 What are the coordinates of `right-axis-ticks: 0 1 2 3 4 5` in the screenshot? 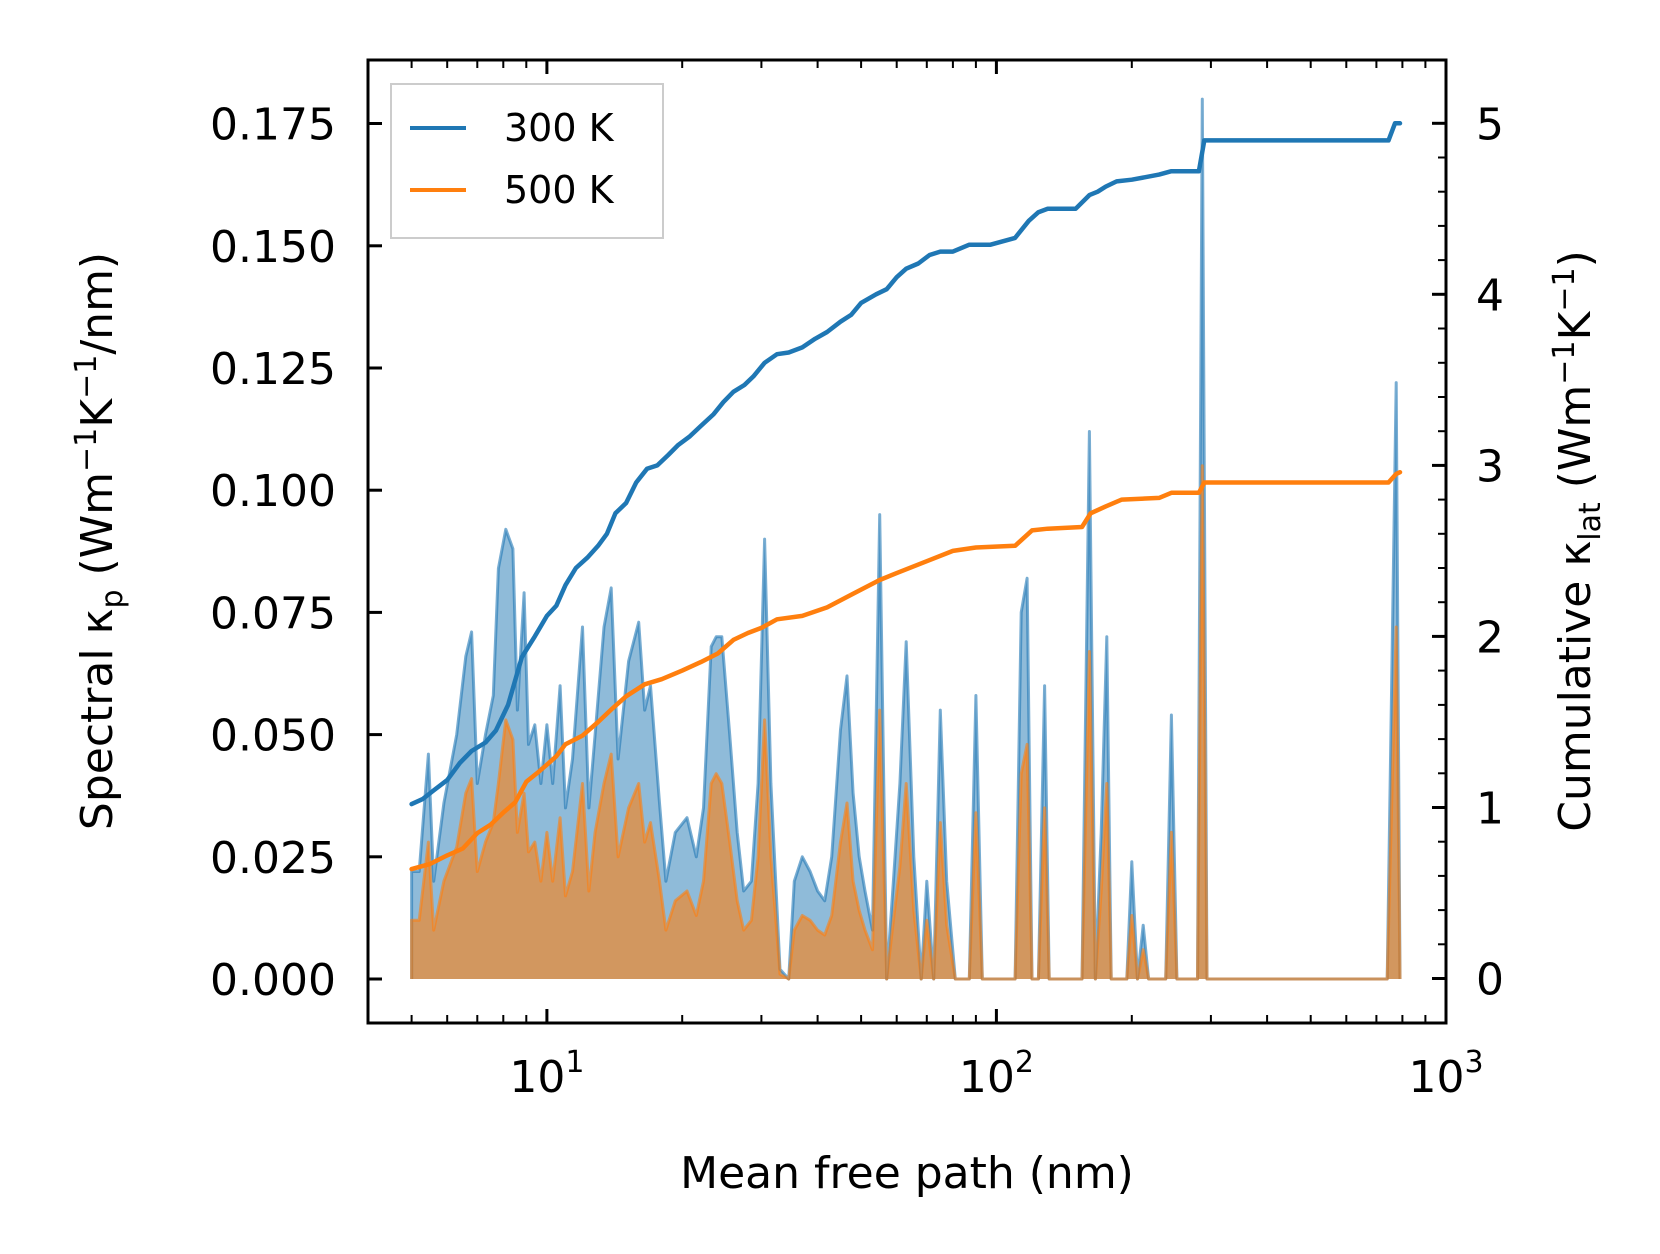 It's located at (1468, 552).